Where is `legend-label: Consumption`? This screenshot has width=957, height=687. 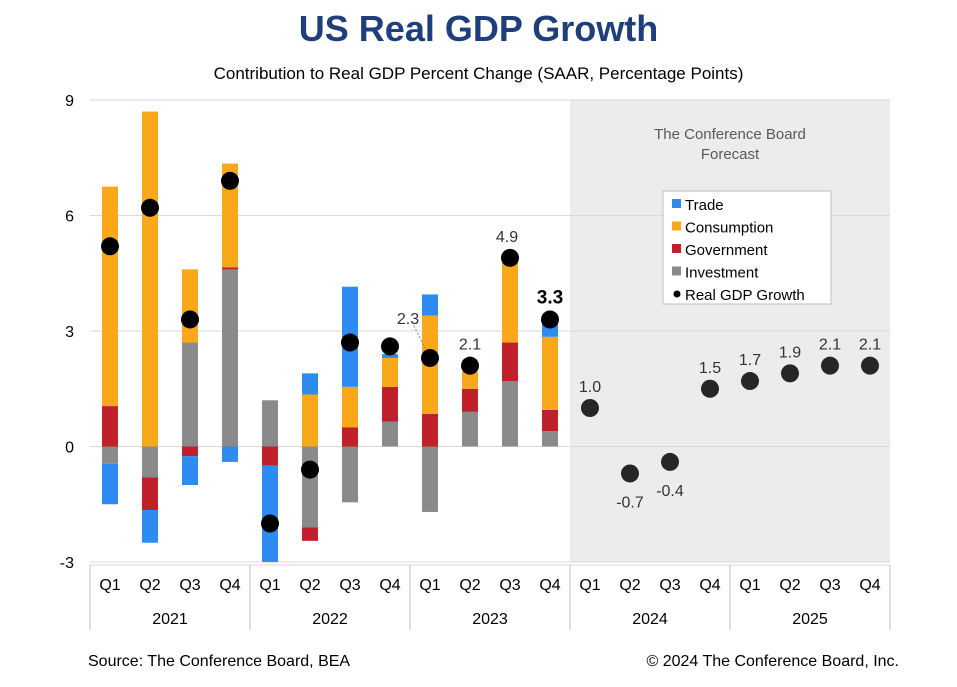
legend-label: Consumption is located at coordinates (729, 228).